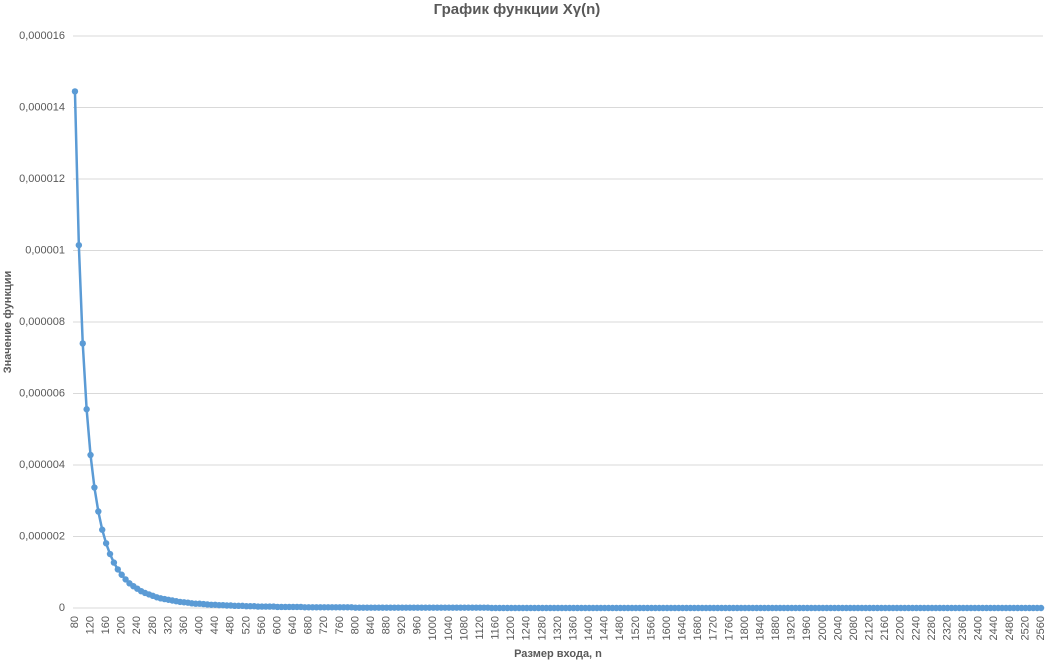 The height and width of the screenshot is (661, 1049). I want to click on y-tick-label: 0,000004, so click(42, 465).